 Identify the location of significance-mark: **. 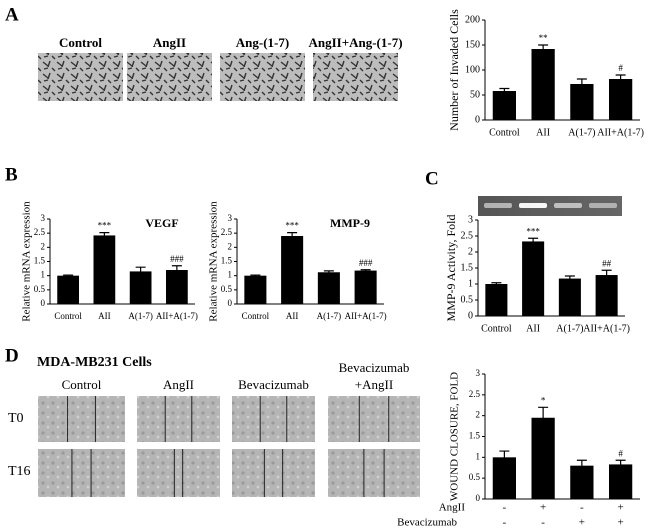
(544, 38).